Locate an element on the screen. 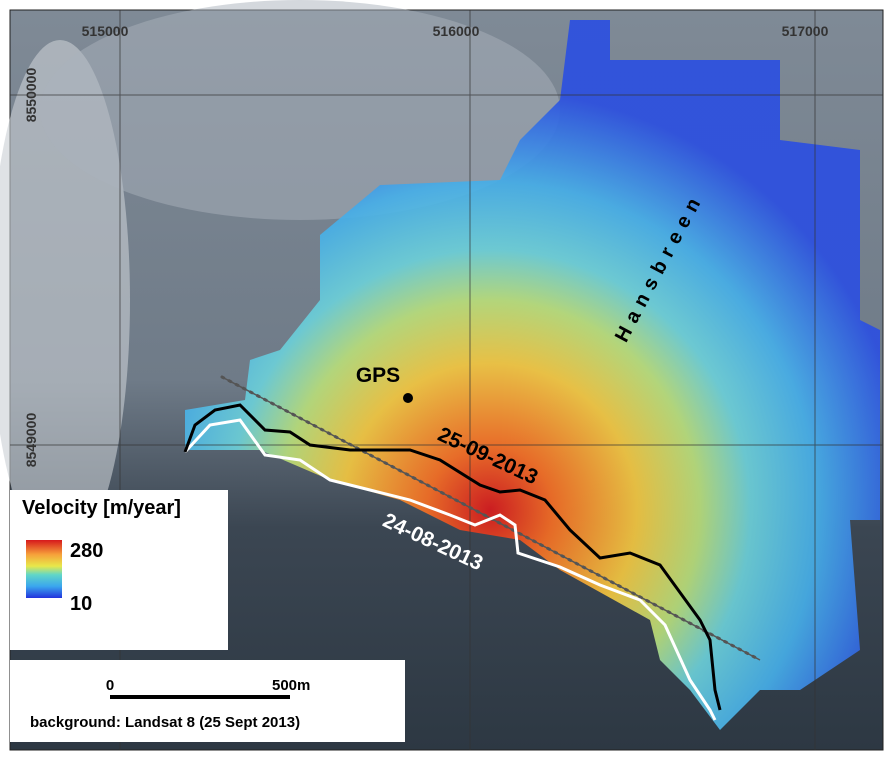 Image resolution: width=893 pixels, height=768 pixels. northing-label: 8549000 is located at coordinates (31, 440).